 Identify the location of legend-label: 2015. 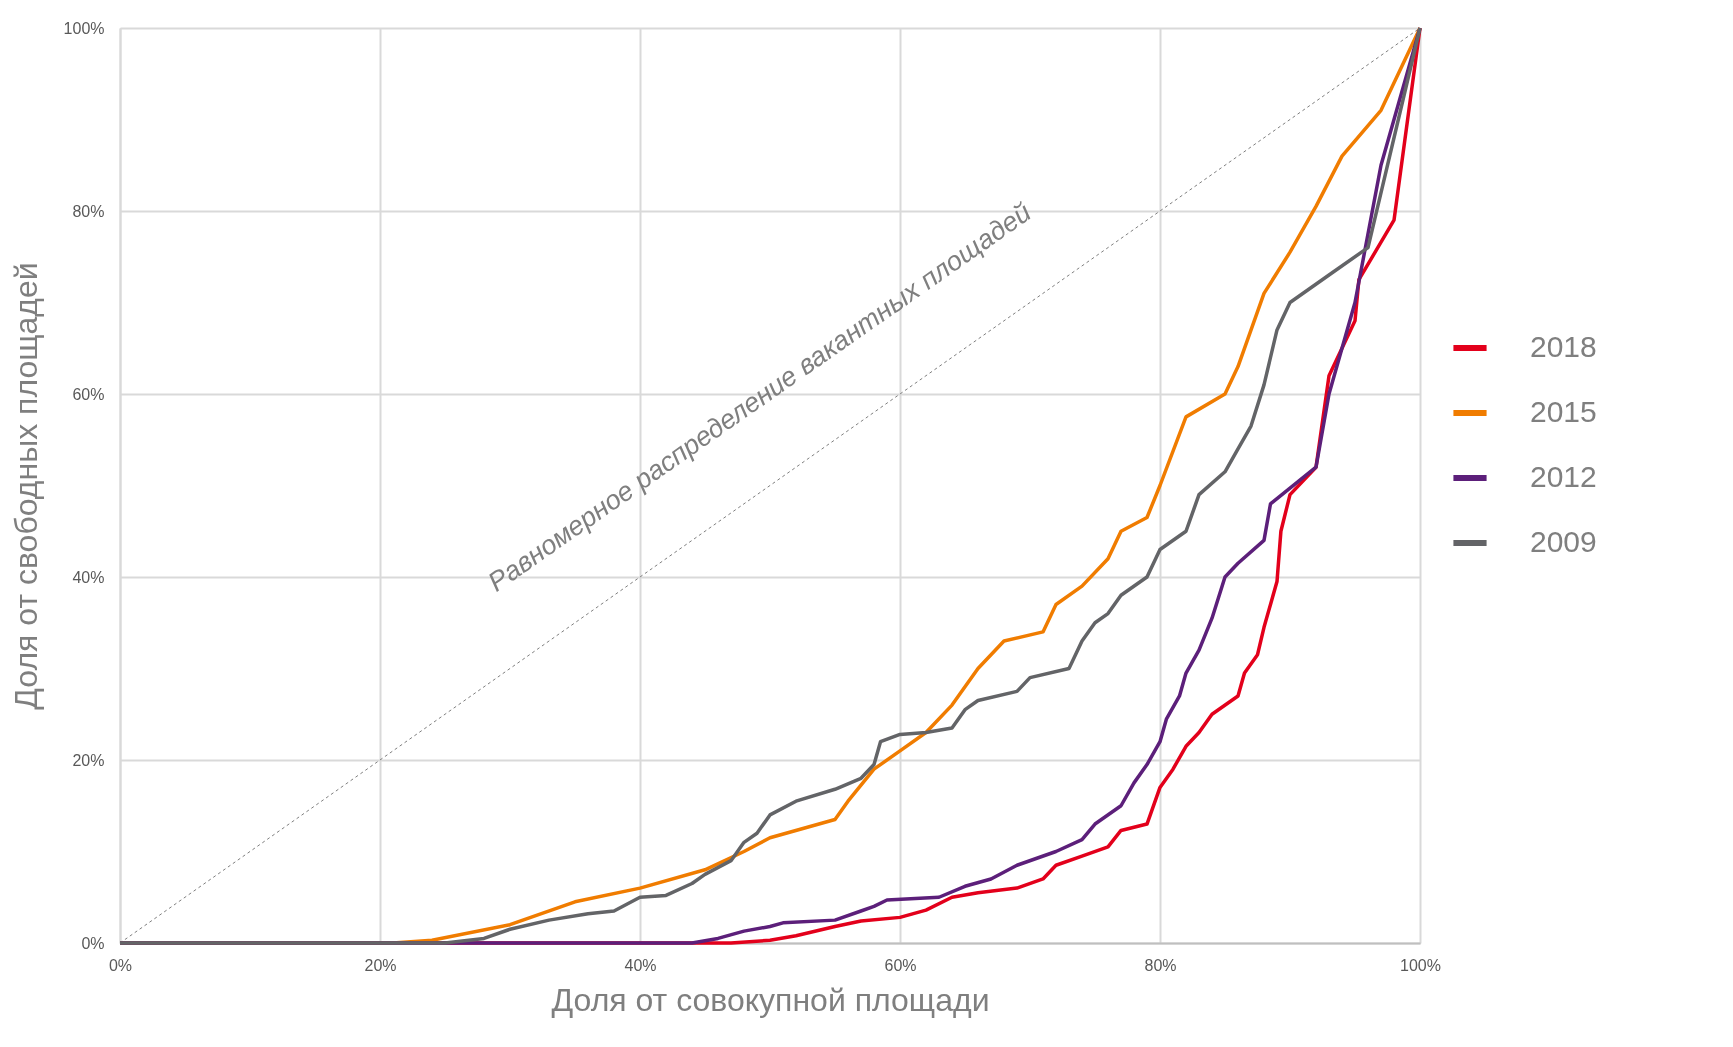
(1563, 411).